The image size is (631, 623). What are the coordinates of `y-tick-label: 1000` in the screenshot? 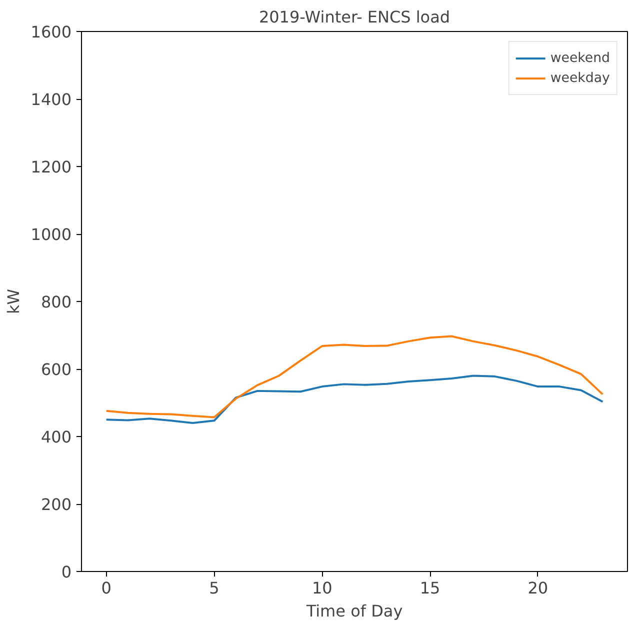 It's located at (51, 234).